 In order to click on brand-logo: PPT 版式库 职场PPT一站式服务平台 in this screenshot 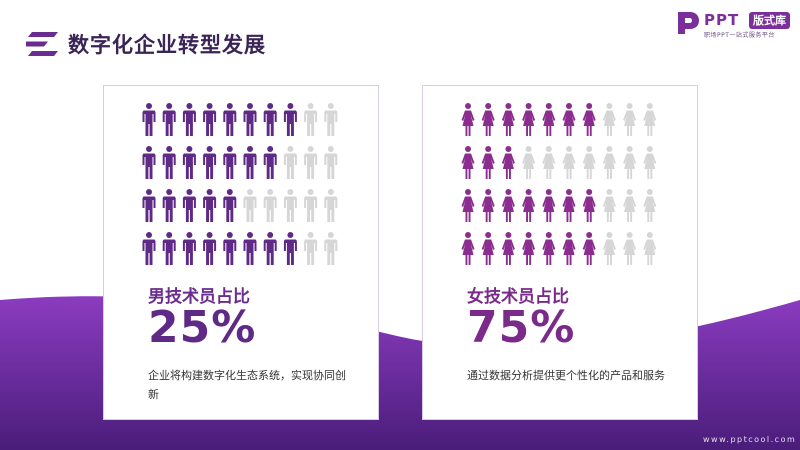, I will do `click(734, 25)`.